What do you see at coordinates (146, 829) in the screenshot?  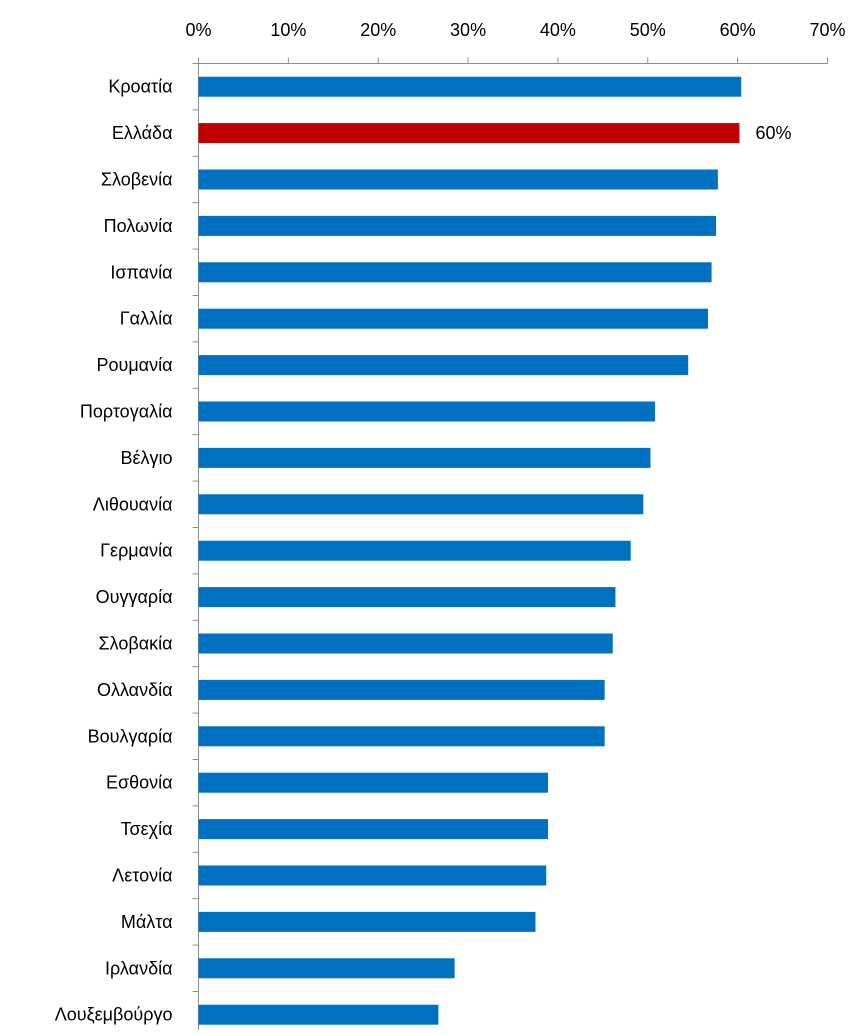 I see `category-label: Τσεχία` at bounding box center [146, 829].